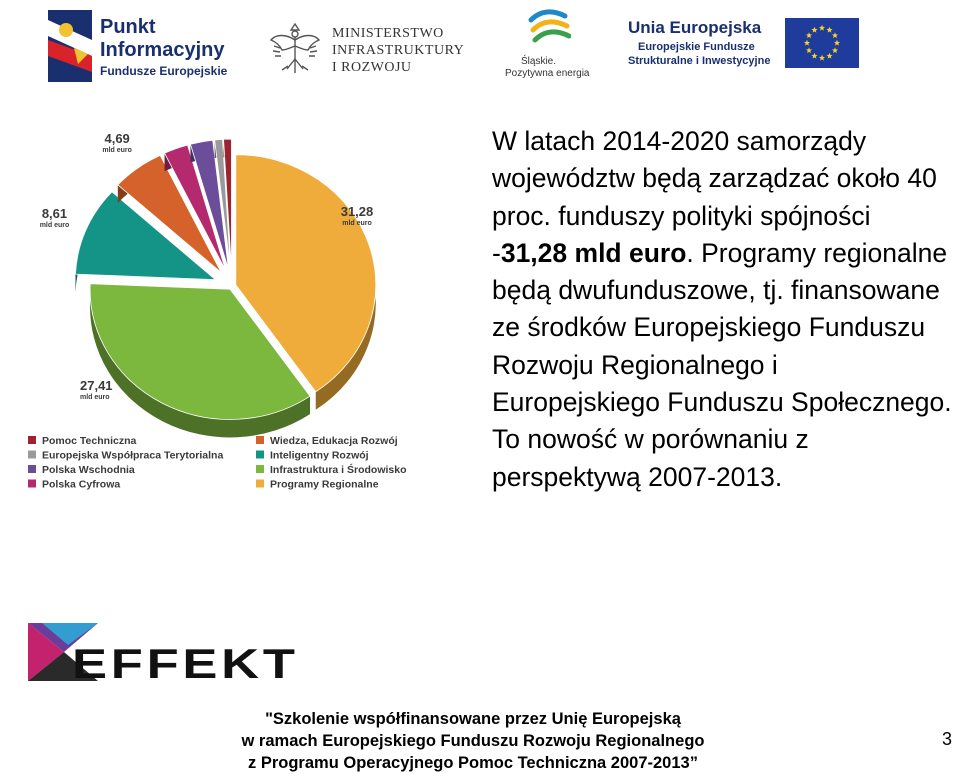 Image resolution: width=960 pixels, height=774 pixels. I want to click on eu-line3: Strukturalne i Inwestycyjne, so click(699, 61).